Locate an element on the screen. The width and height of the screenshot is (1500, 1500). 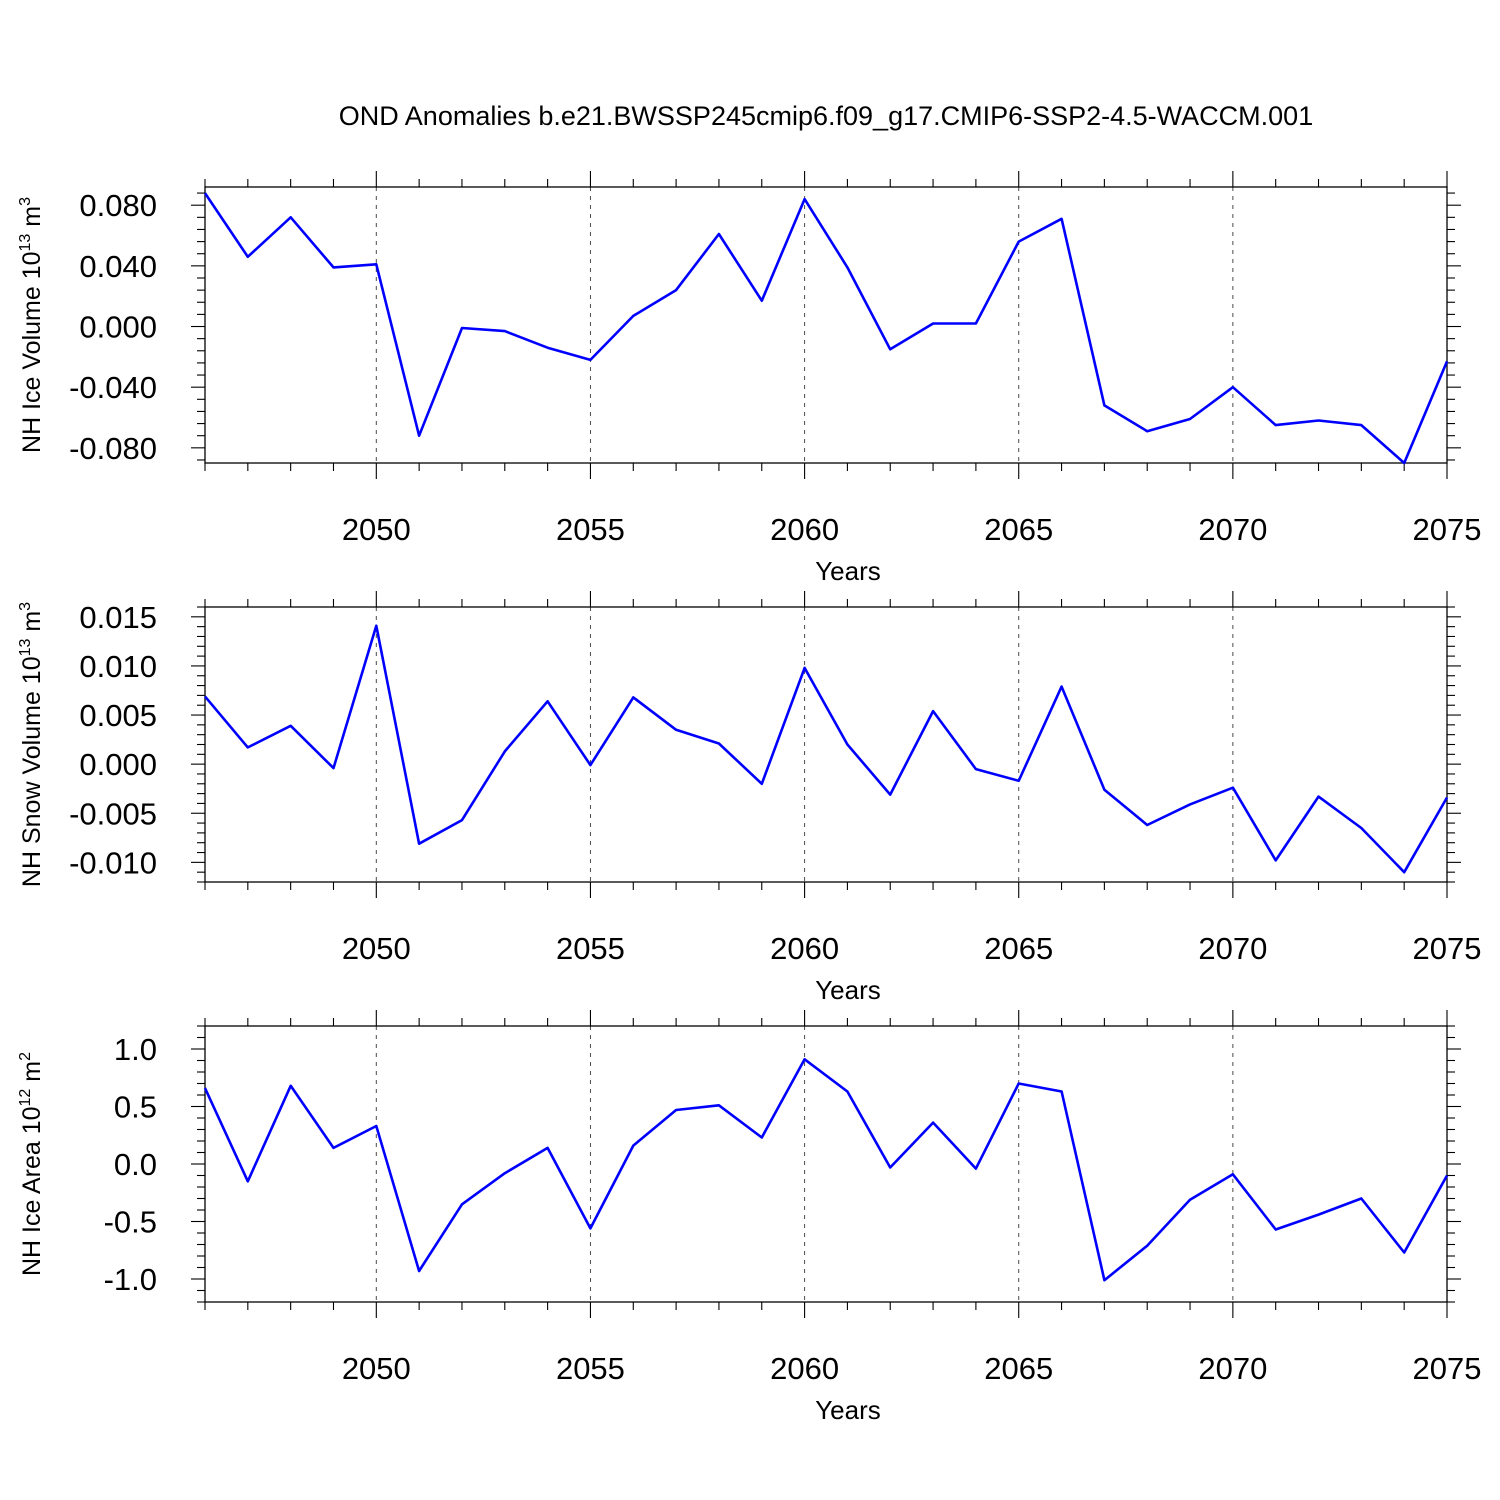
y-tick-label: 0.010 is located at coordinates (118, 666).